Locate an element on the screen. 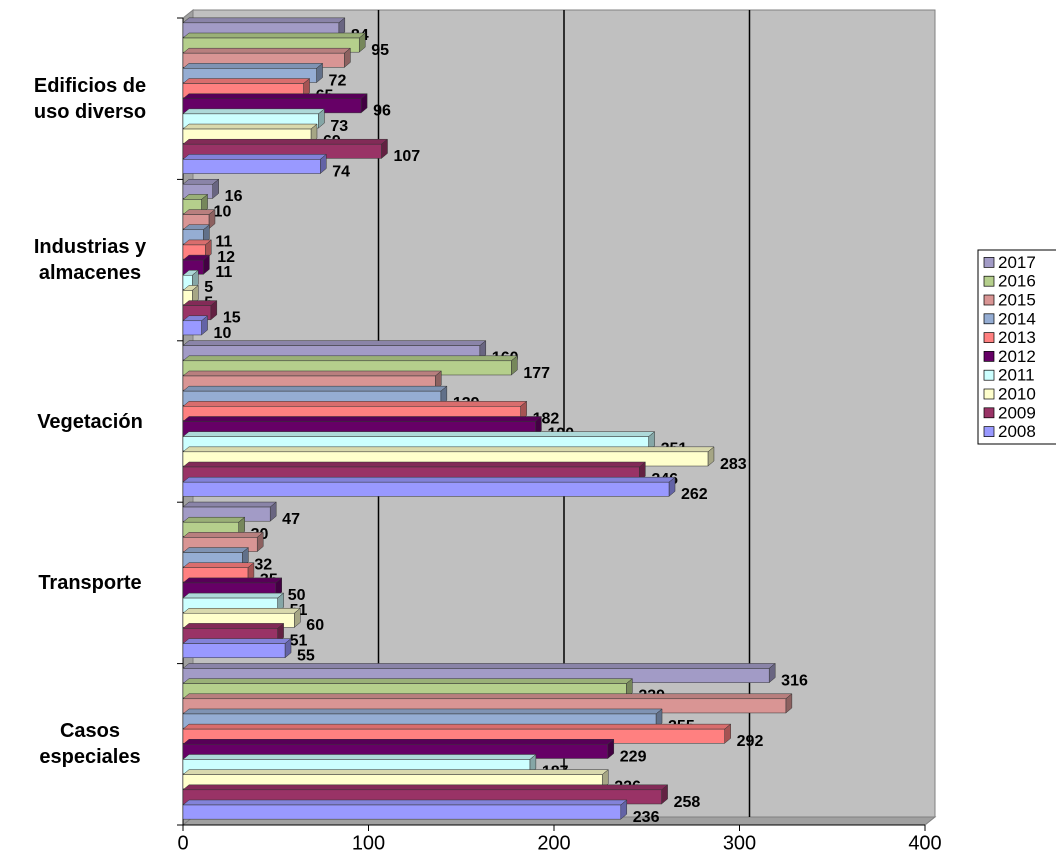 The height and width of the screenshot is (861, 1056). legend-label: 2008 is located at coordinates (1017, 431).